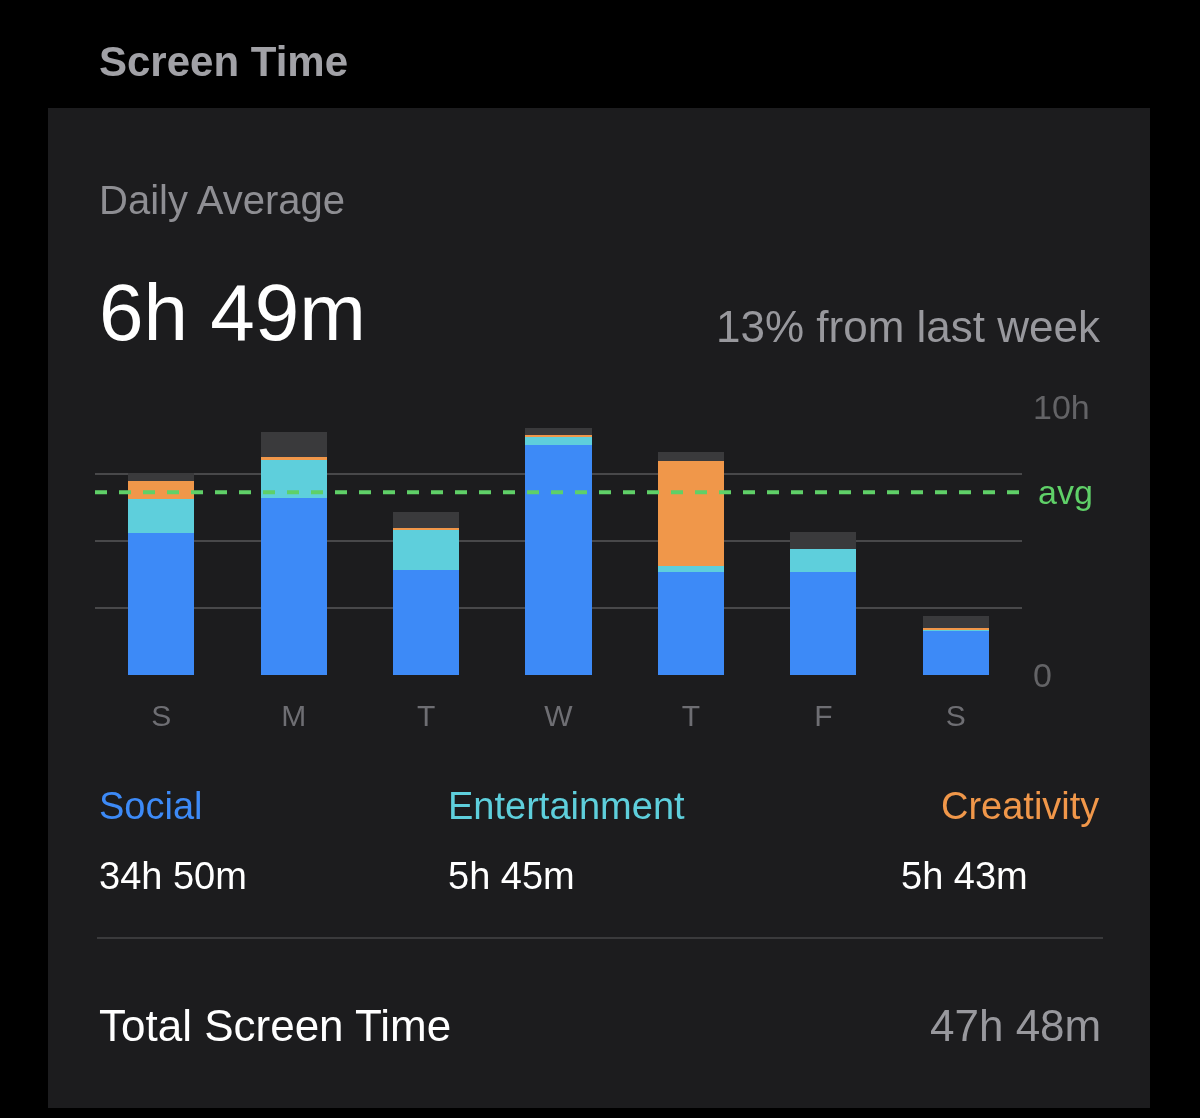  What do you see at coordinates (1016, 1025) in the screenshot?
I see `text: 47h 48m` at bounding box center [1016, 1025].